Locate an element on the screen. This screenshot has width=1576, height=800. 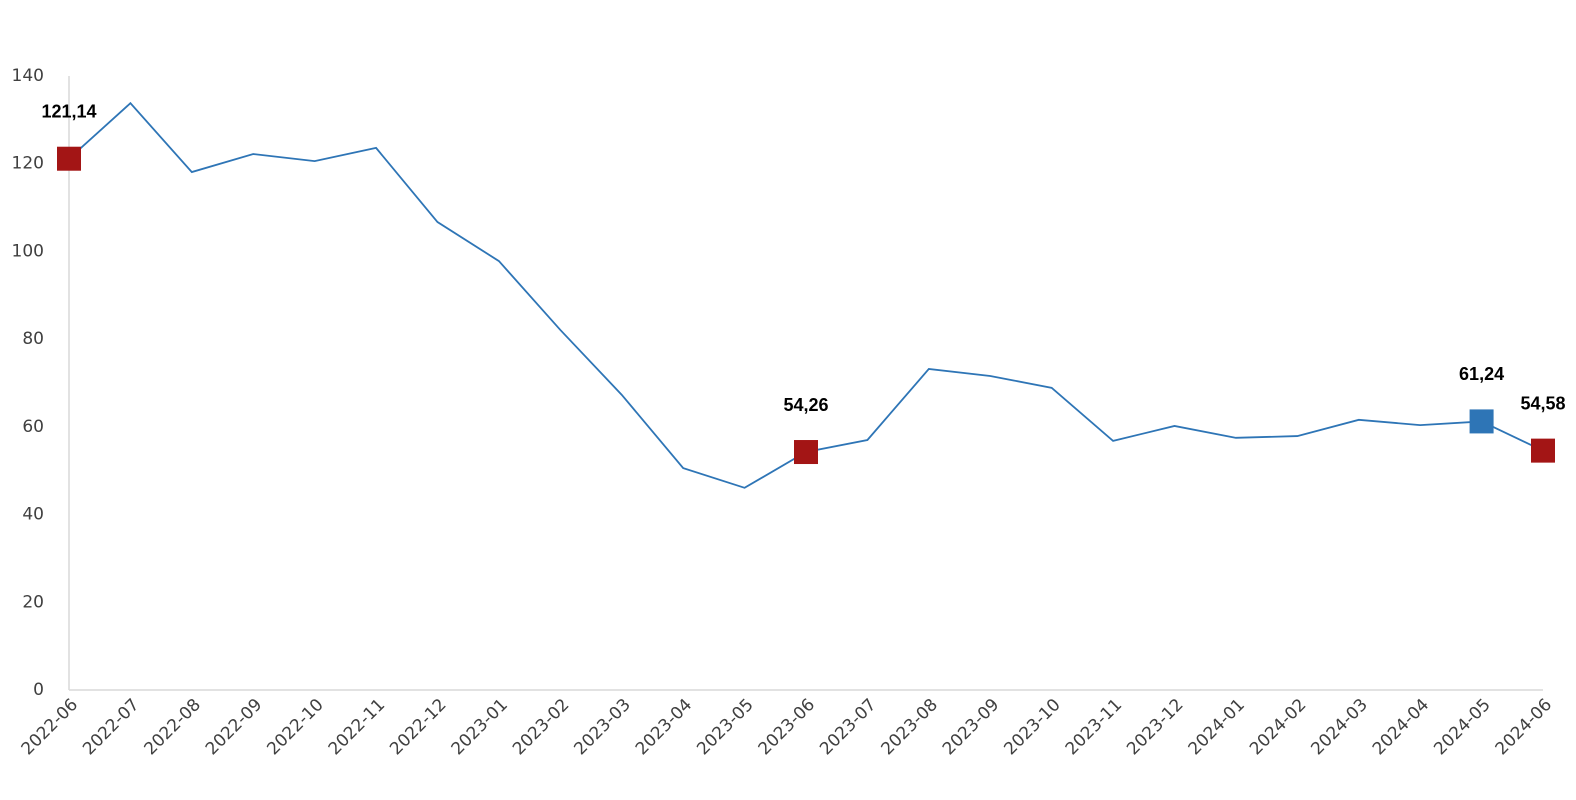
x-tick-label: 2023-05 is located at coordinates (725, 727).